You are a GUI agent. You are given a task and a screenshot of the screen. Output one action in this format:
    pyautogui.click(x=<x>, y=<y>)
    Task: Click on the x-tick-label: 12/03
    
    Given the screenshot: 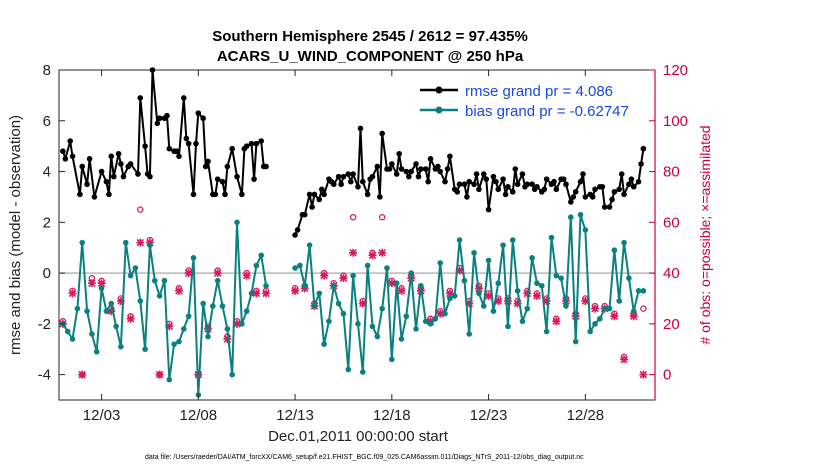 What is the action you would take?
    pyautogui.click(x=102, y=415)
    